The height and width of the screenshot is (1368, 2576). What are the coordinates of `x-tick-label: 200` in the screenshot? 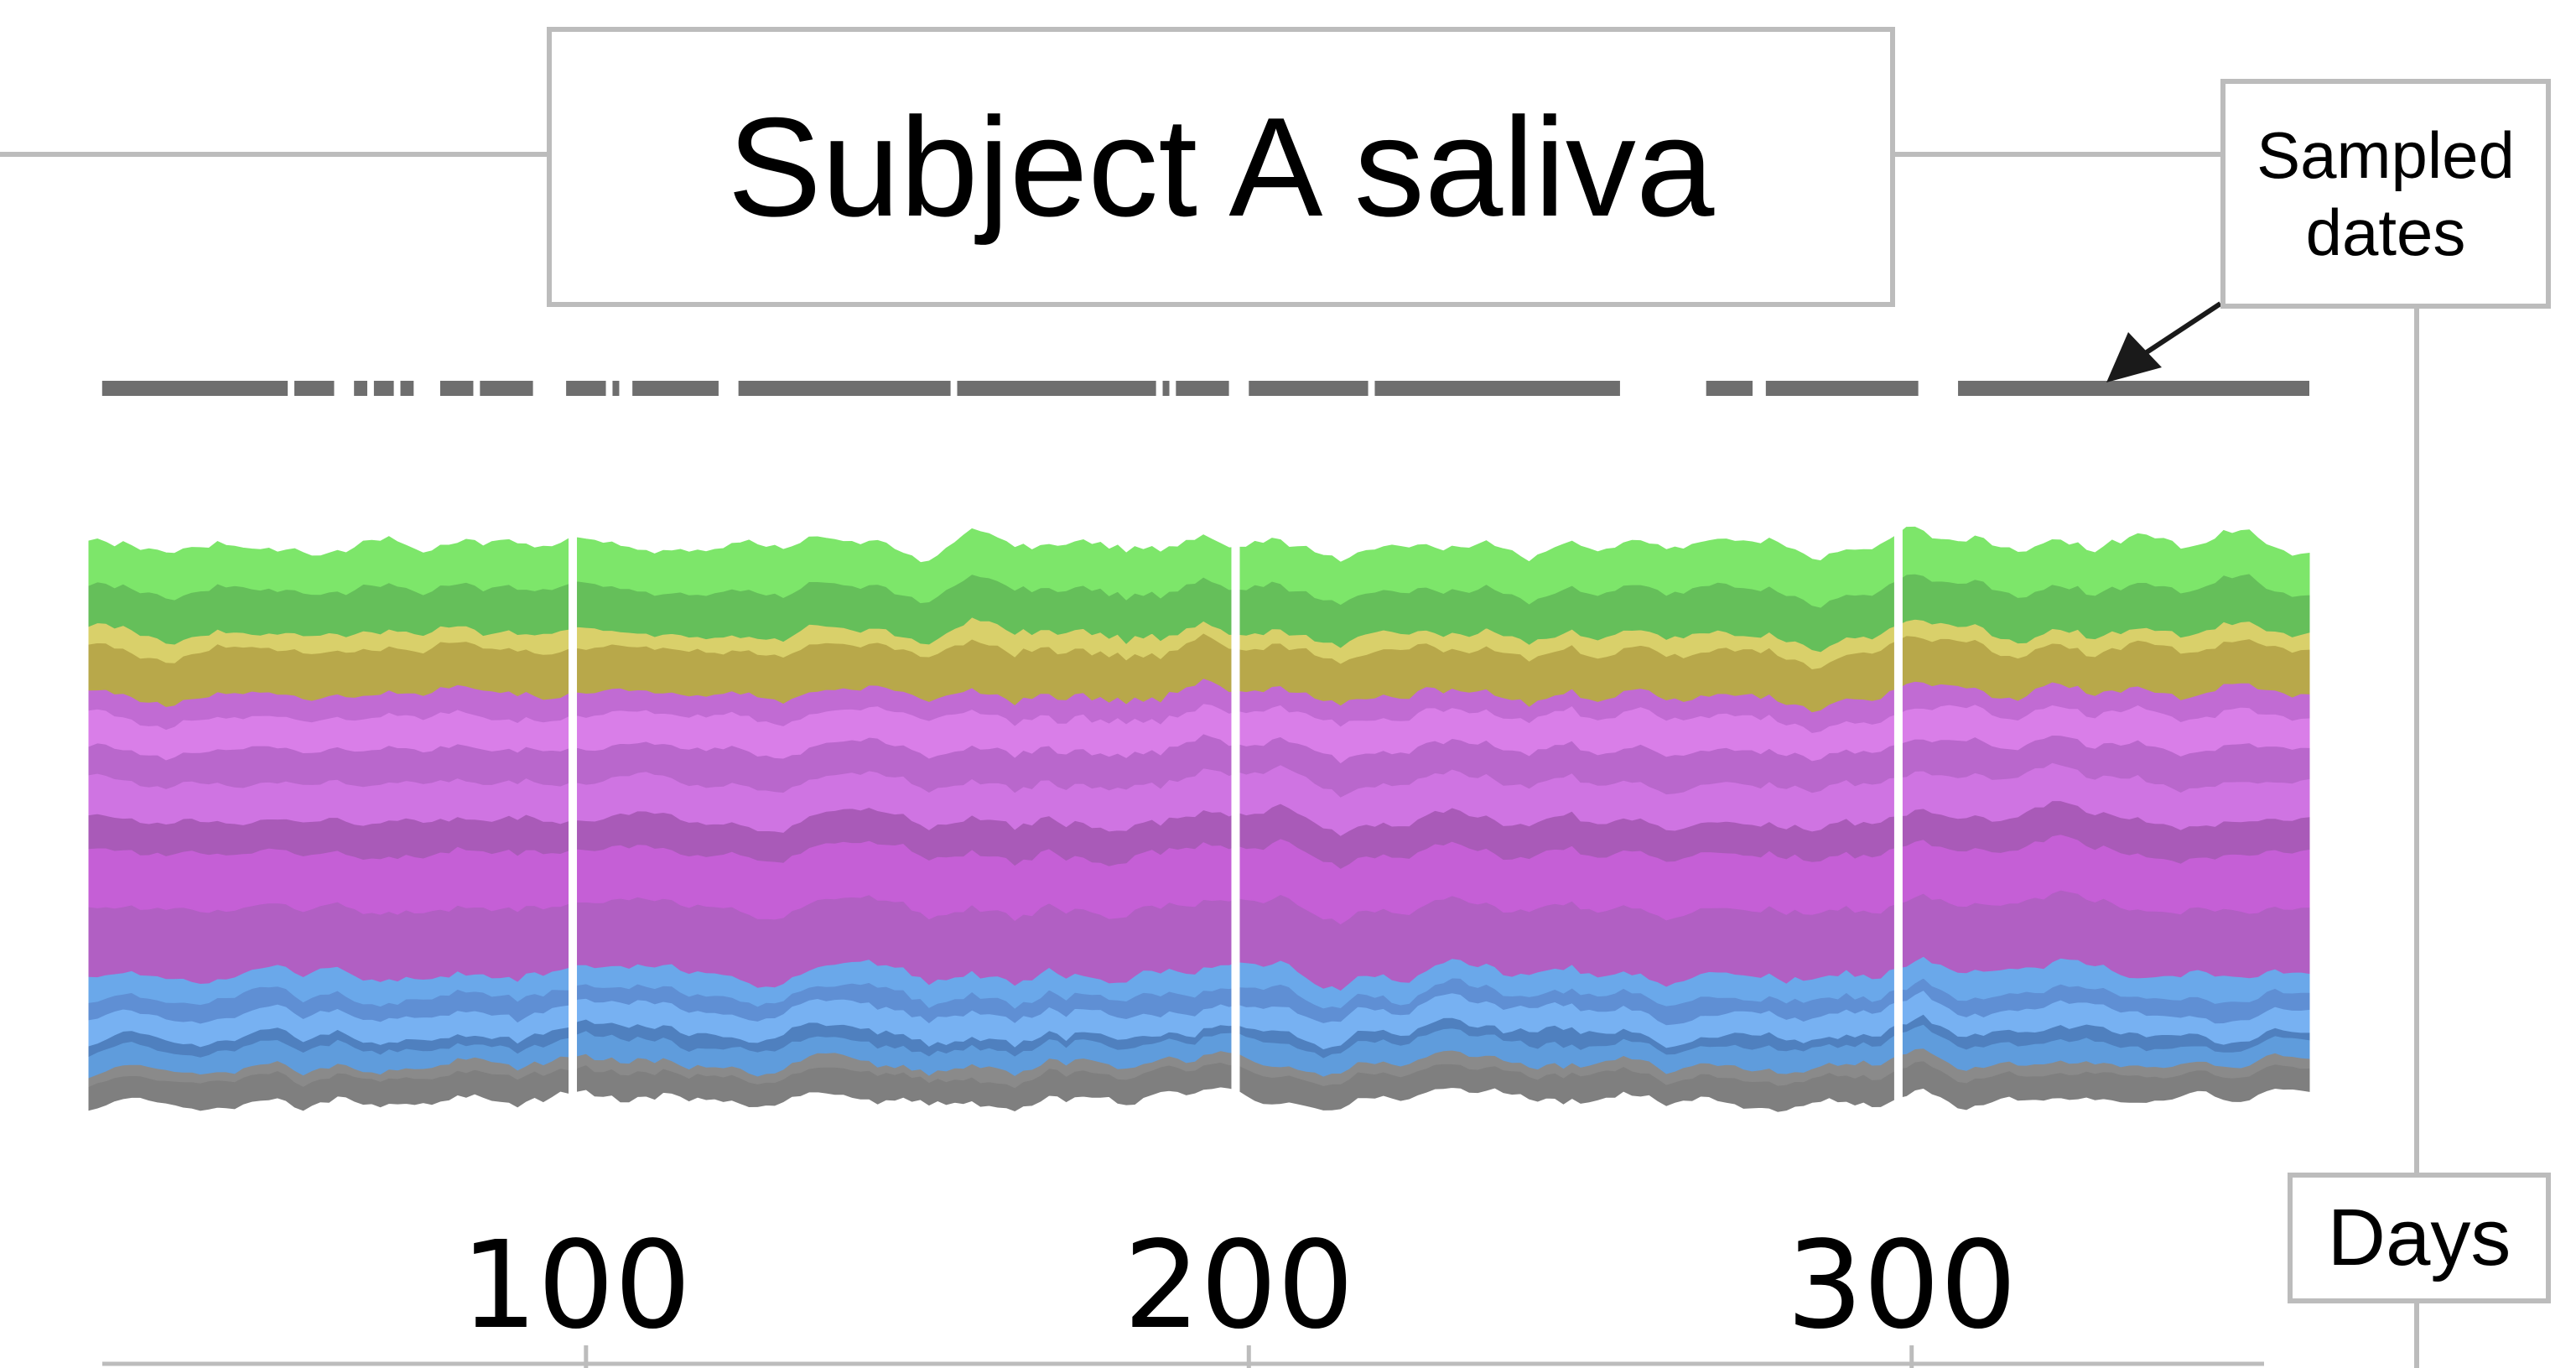 It's located at (1238, 1285).